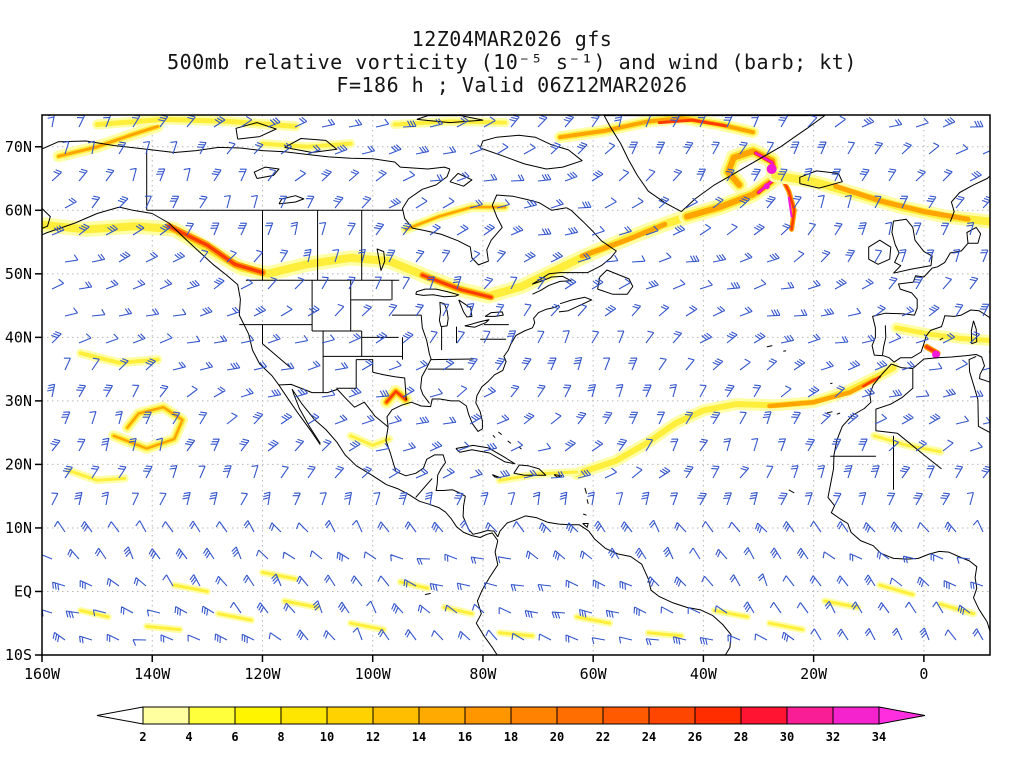 This screenshot has width=1024, height=768. Describe the element at coordinates (512, 39) in the screenshot. I see `title-model-run: 12Z04MAR2026 gfs` at that location.